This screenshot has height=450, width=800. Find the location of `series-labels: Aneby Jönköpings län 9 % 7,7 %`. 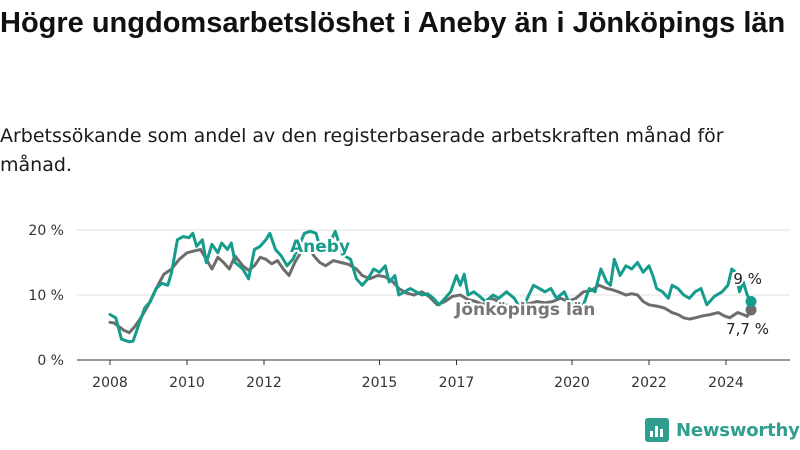

series-labels: Aneby Jönköpings län 9 % 7,7 % is located at coordinates (529, 287).